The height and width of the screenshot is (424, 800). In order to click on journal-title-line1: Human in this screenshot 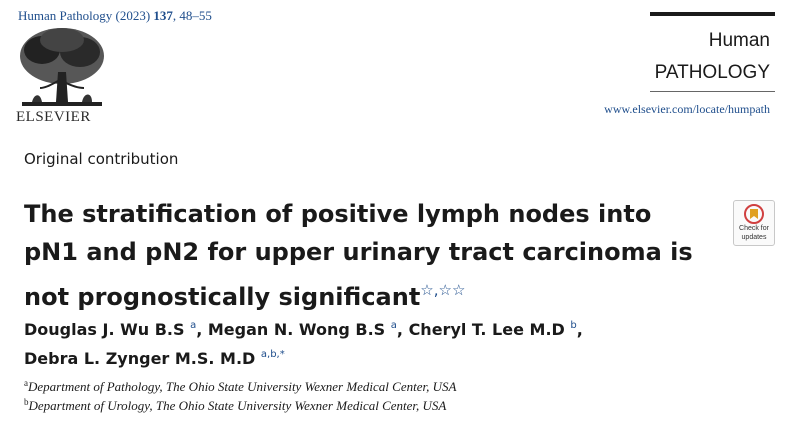, I will do `click(739, 40)`.